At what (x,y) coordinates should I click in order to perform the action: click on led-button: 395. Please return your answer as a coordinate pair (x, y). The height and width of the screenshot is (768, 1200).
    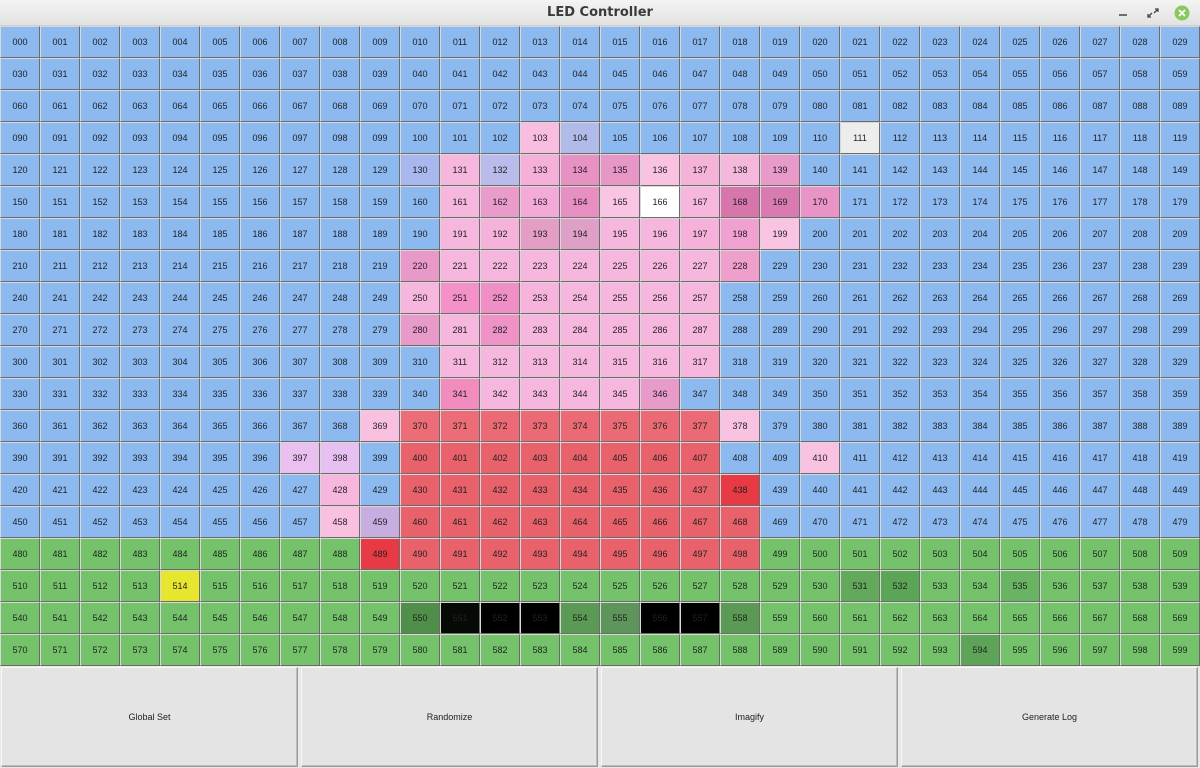
    Looking at the image, I should click on (220, 458).